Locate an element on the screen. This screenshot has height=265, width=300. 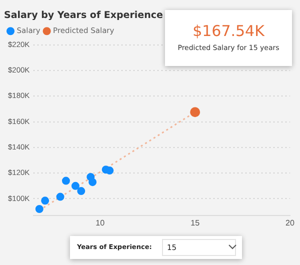
x-tick-label: 10 is located at coordinates (101, 223).